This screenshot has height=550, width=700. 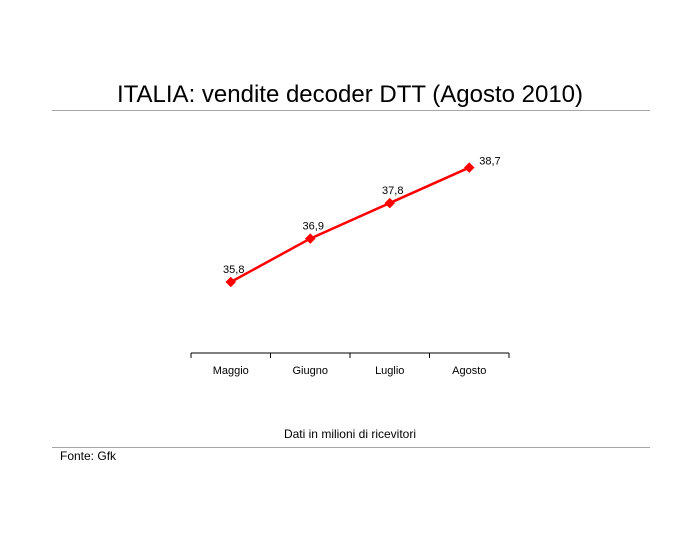 I want to click on data-label: 35,8, so click(x=233, y=270).